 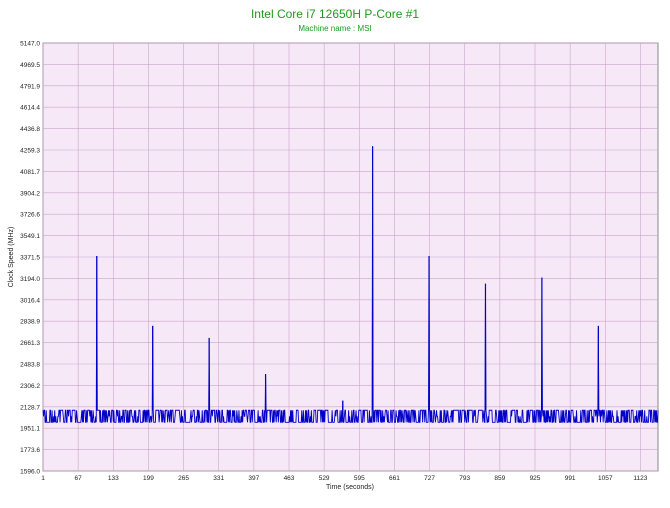 I want to click on x-axis-label: Time (seconds), so click(x=350, y=487).